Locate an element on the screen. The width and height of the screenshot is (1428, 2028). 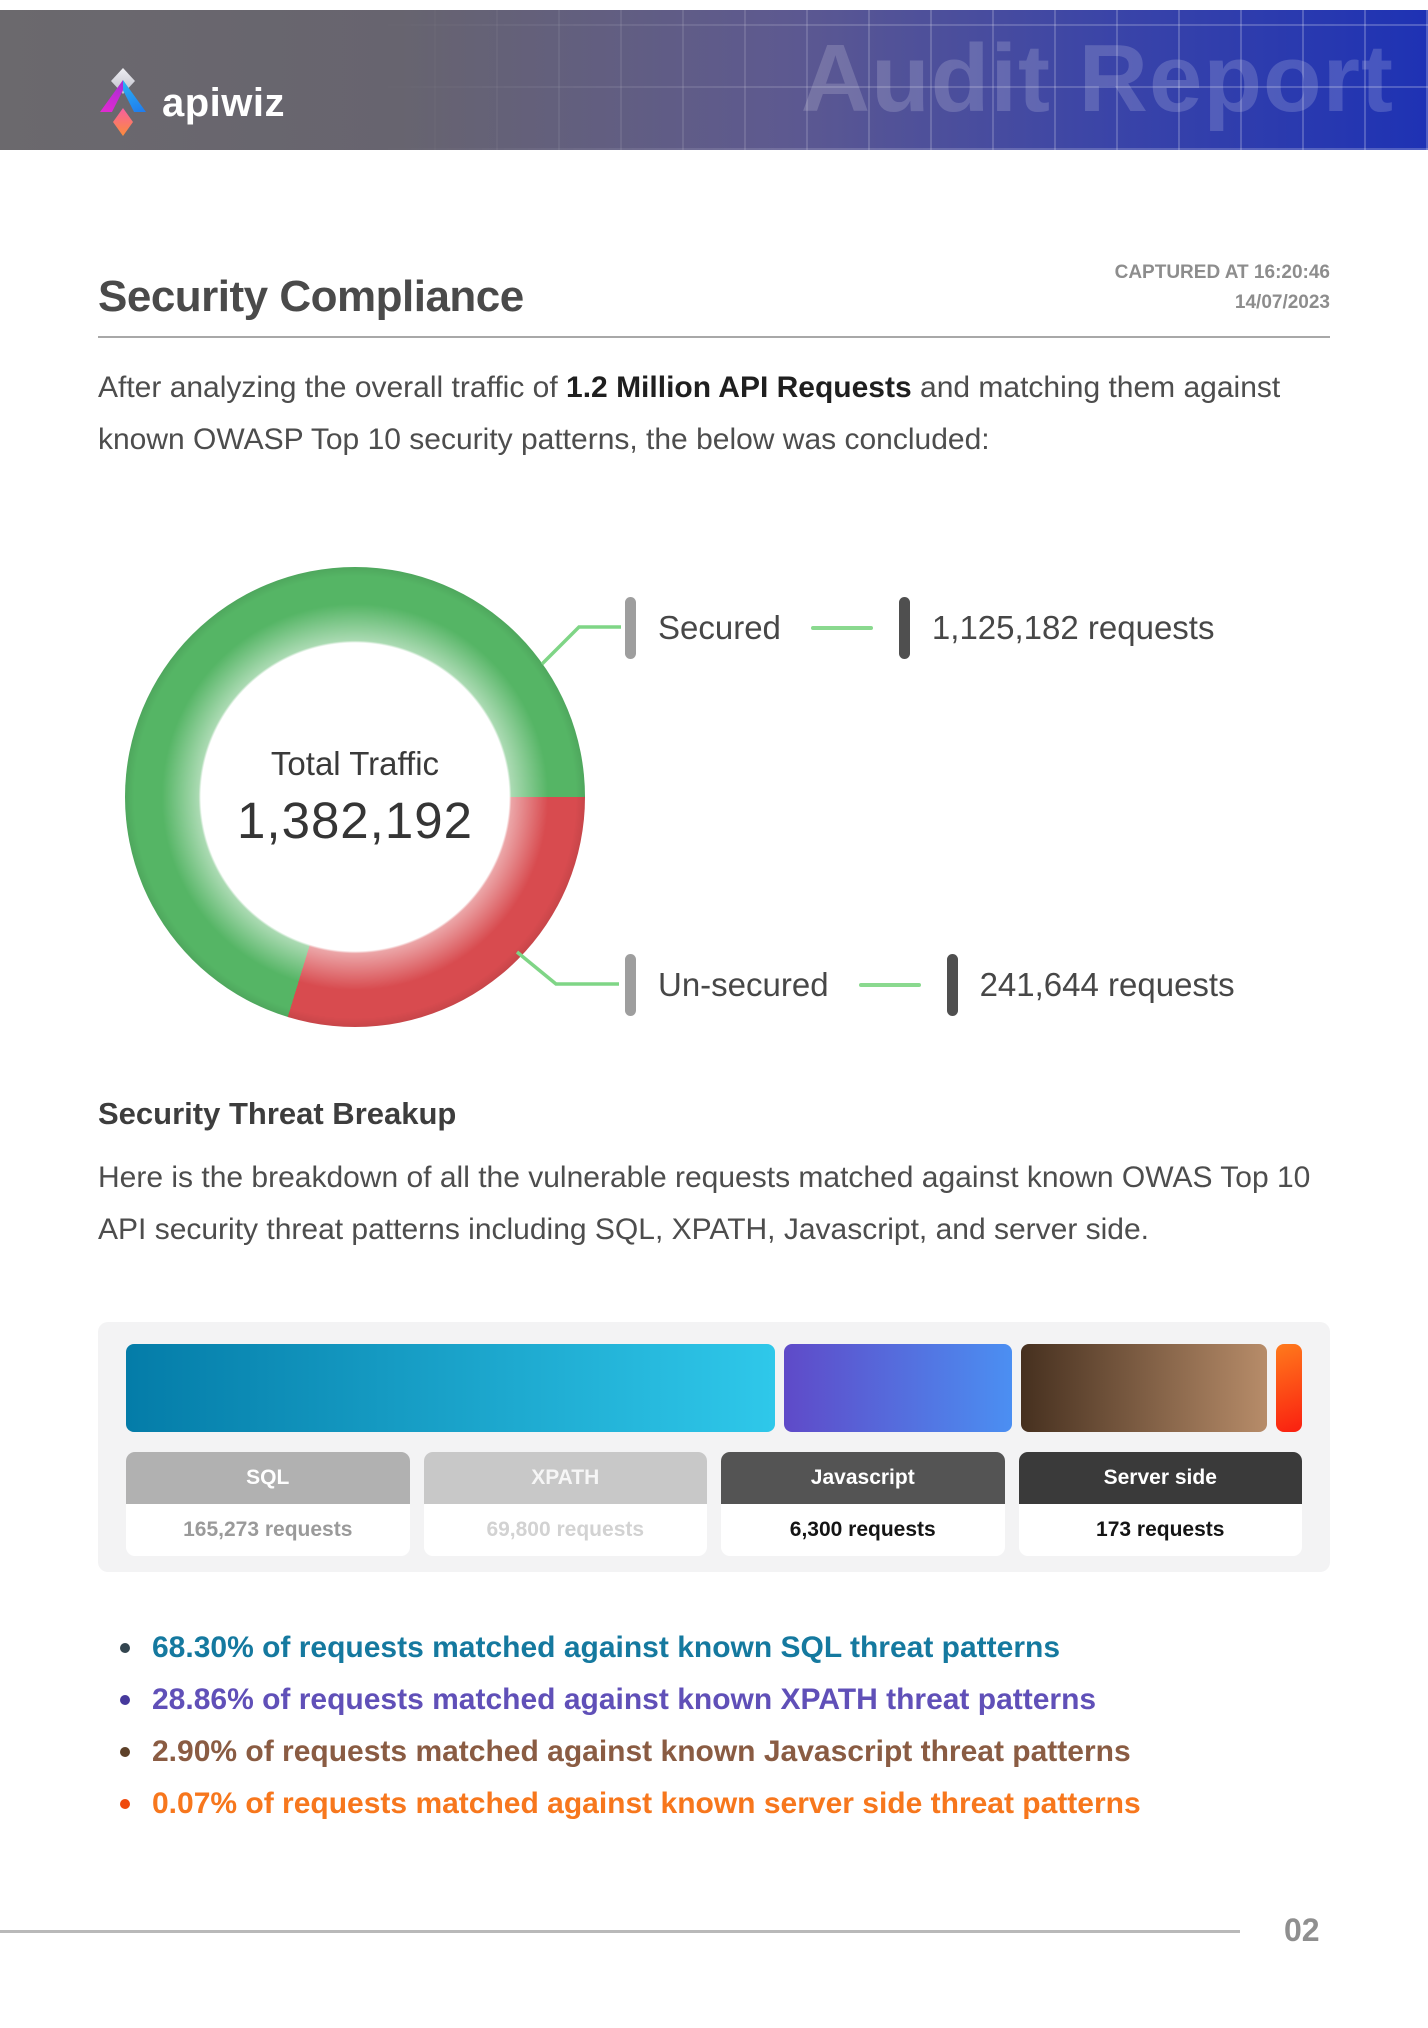
threat-card-javascript: Javascript 6,300 requests is located at coordinates (863, 1504).